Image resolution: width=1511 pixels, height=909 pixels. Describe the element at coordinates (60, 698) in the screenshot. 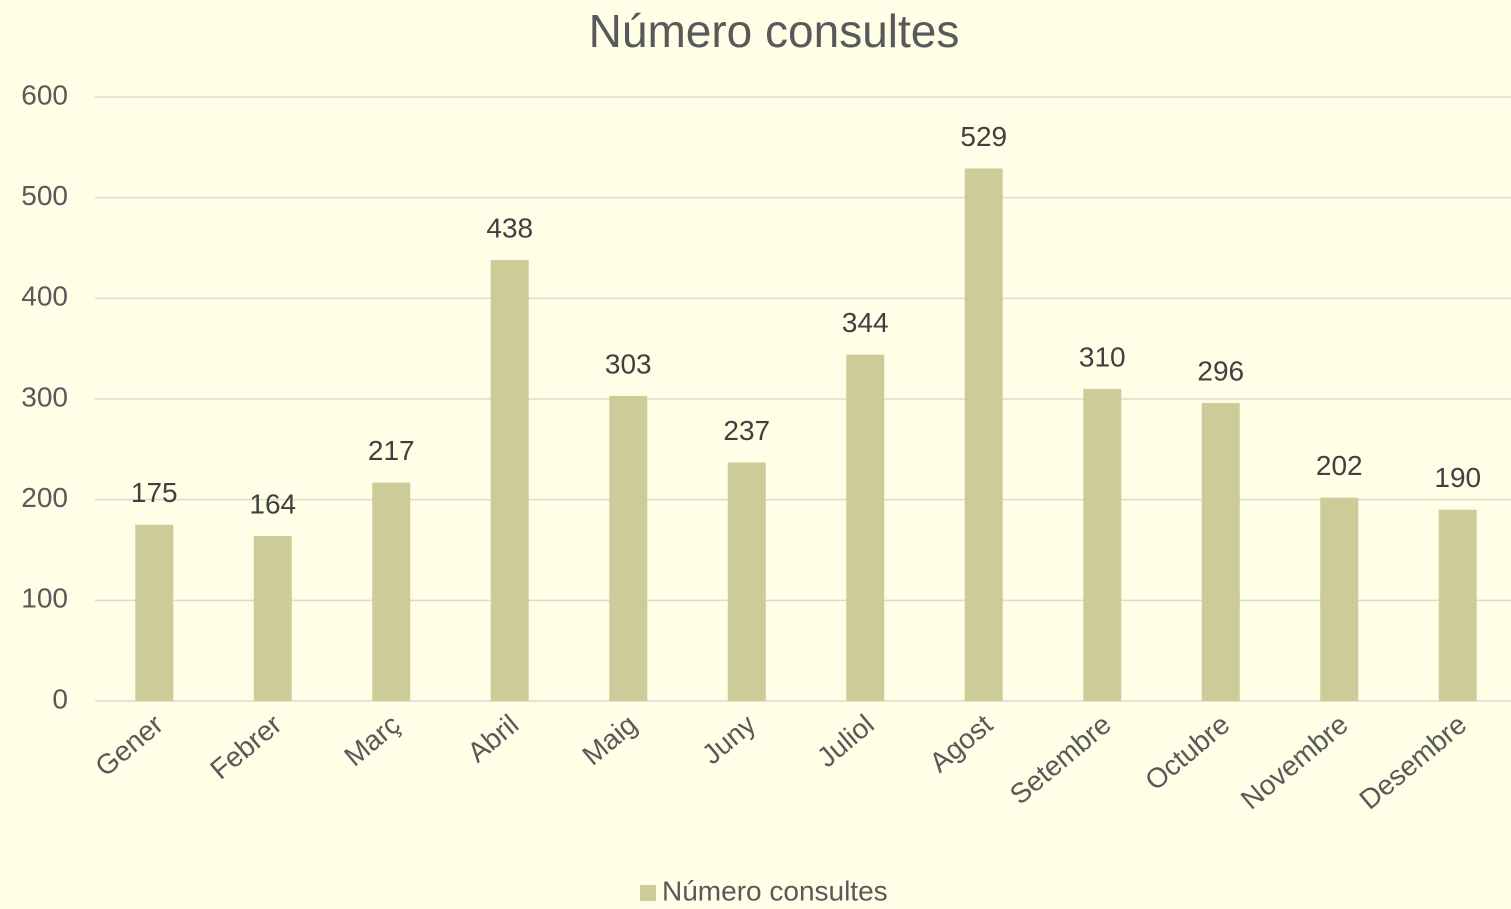

I see `y-tick-label: 0` at that location.